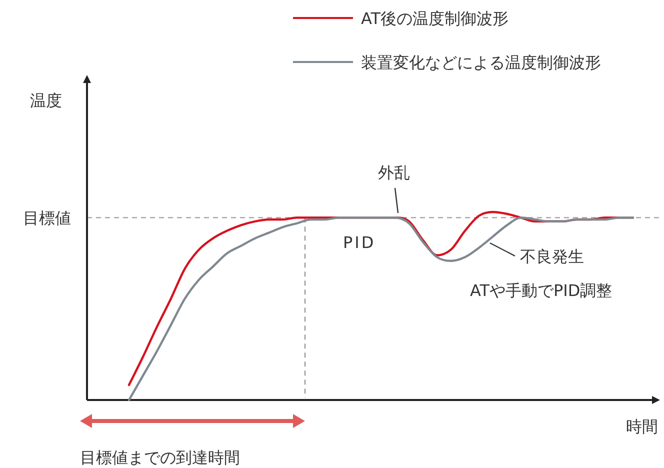 This screenshot has width=664, height=468. What do you see at coordinates (541, 290) in the screenshot?
I see `annotation: ATや手動でPID調整` at bounding box center [541, 290].